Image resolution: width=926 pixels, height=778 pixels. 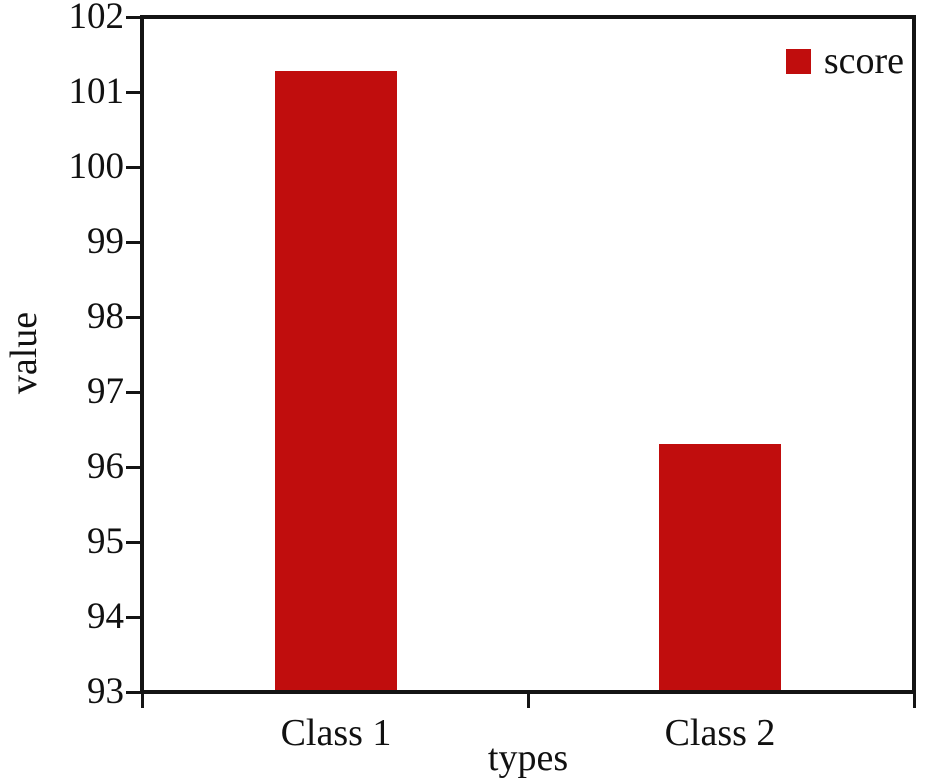 I want to click on x-category-label: Class 2, so click(x=720, y=733).